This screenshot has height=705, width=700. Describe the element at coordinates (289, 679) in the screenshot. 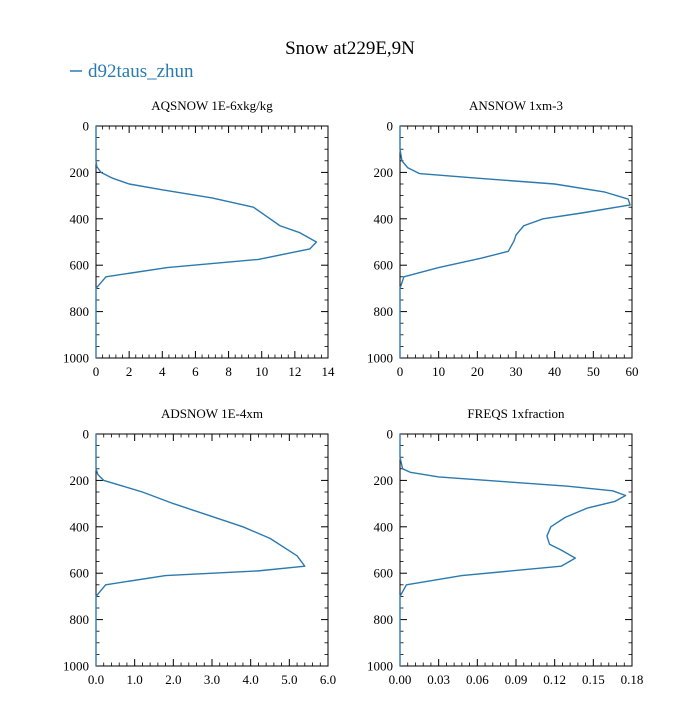

I see `x-tick-label: 5.0` at that location.